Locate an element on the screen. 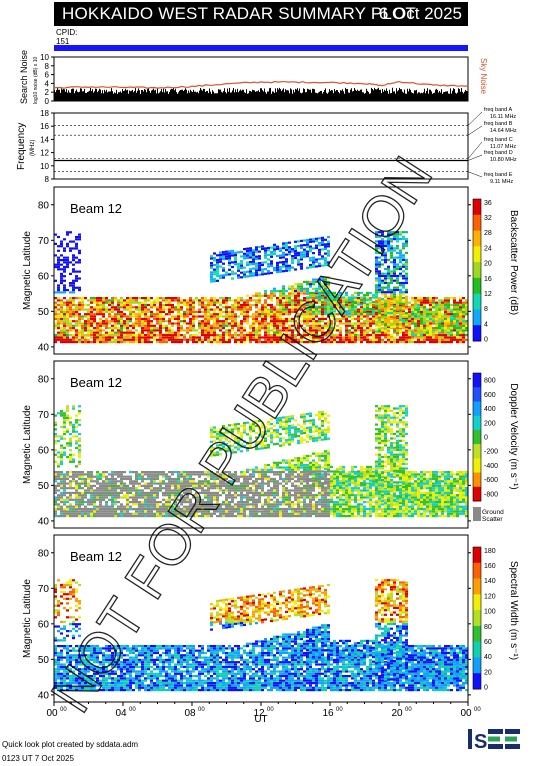  cpid-bar is located at coordinates (261, 48).